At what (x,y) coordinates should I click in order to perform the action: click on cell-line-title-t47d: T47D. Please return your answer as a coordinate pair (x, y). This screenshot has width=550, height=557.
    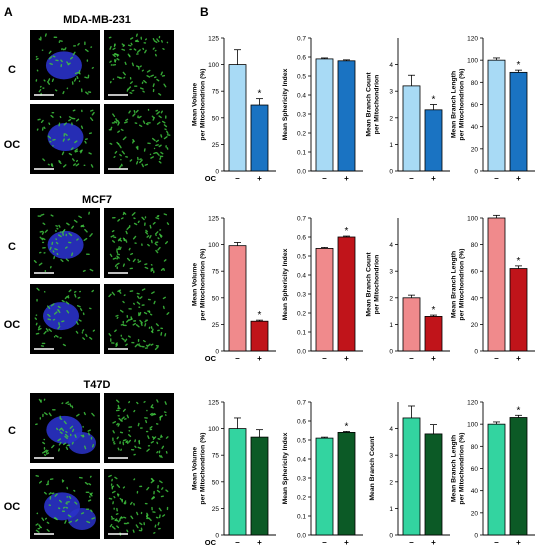
    Looking at the image, I should click on (97, 385).